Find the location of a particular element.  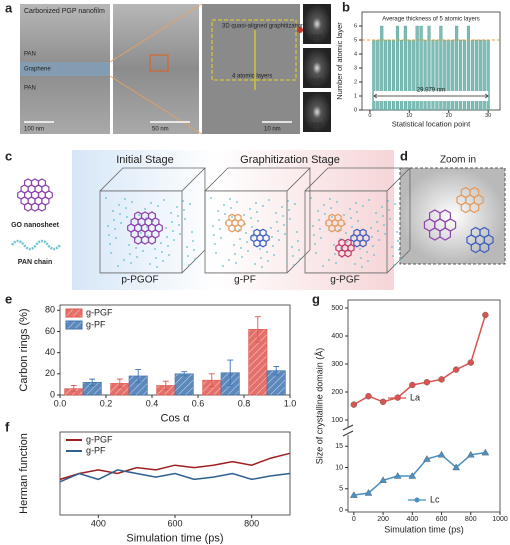

pan-chain is located at coordinates (36, 245).